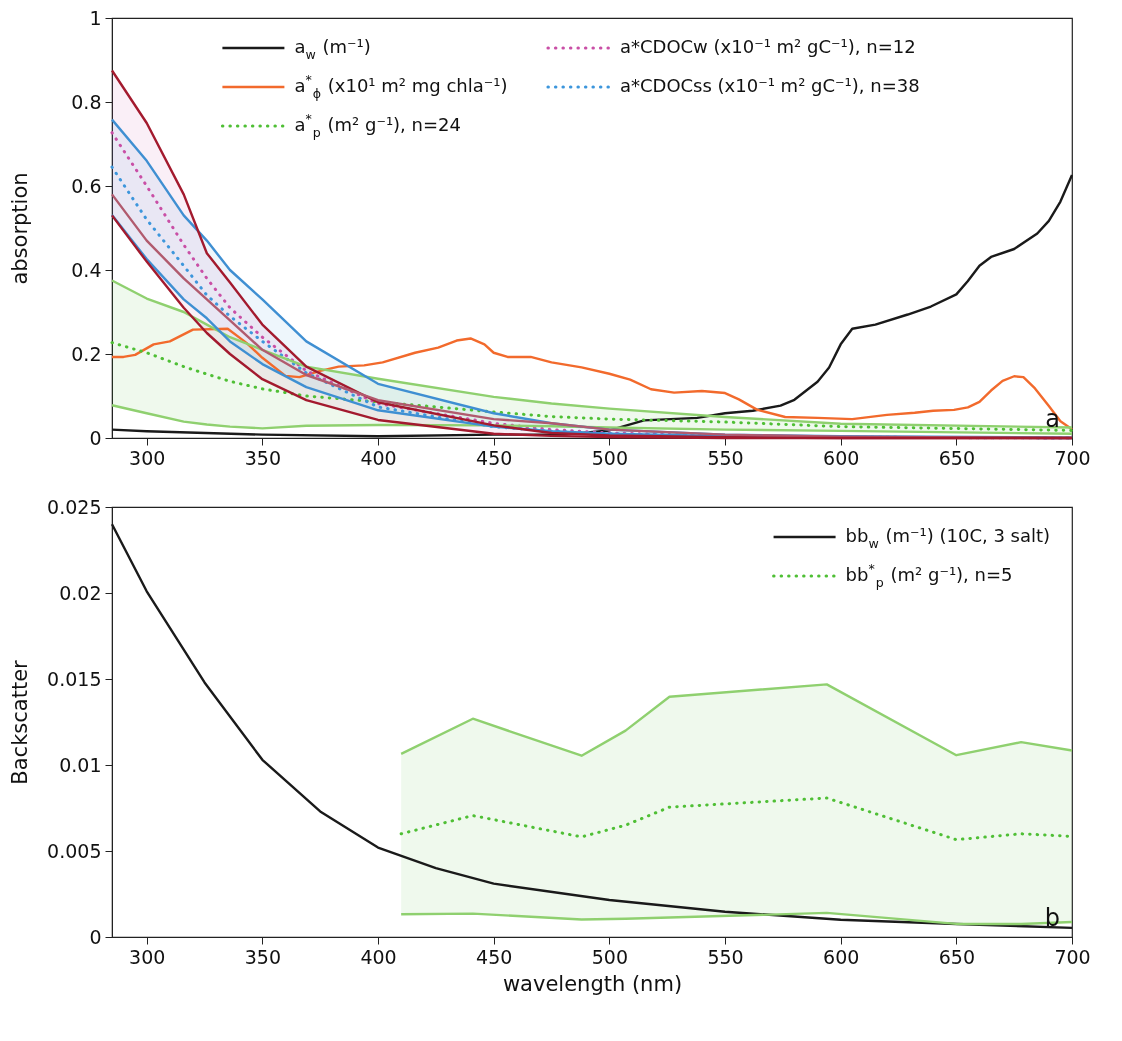  Describe the element at coordinates (1052, 918) in the screenshot. I see `annotation: b` at that location.